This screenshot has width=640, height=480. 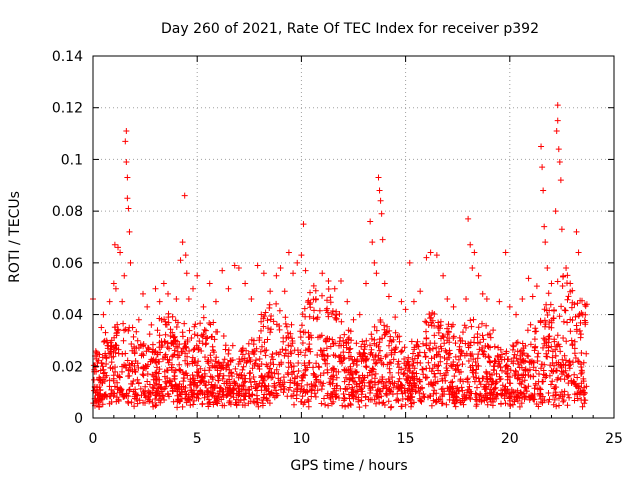 I want to click on x-tick-label: 20, so click(x=510, y=439).